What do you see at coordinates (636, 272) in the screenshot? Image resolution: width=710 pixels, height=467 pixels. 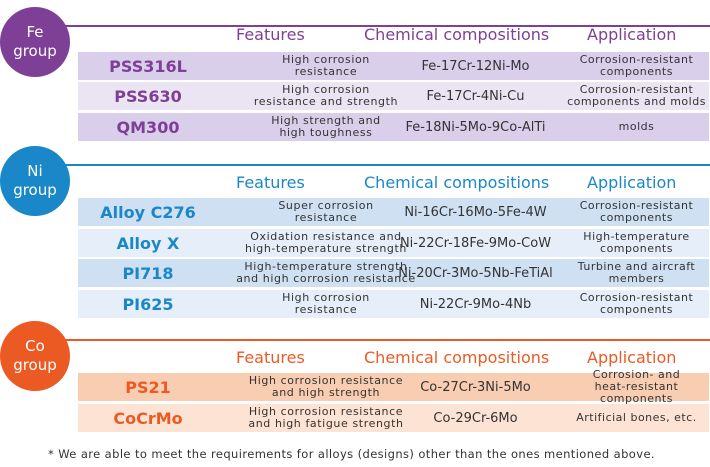 I see `alloy-application: Turbine and aircraft members` at bounding box center [636, 272].